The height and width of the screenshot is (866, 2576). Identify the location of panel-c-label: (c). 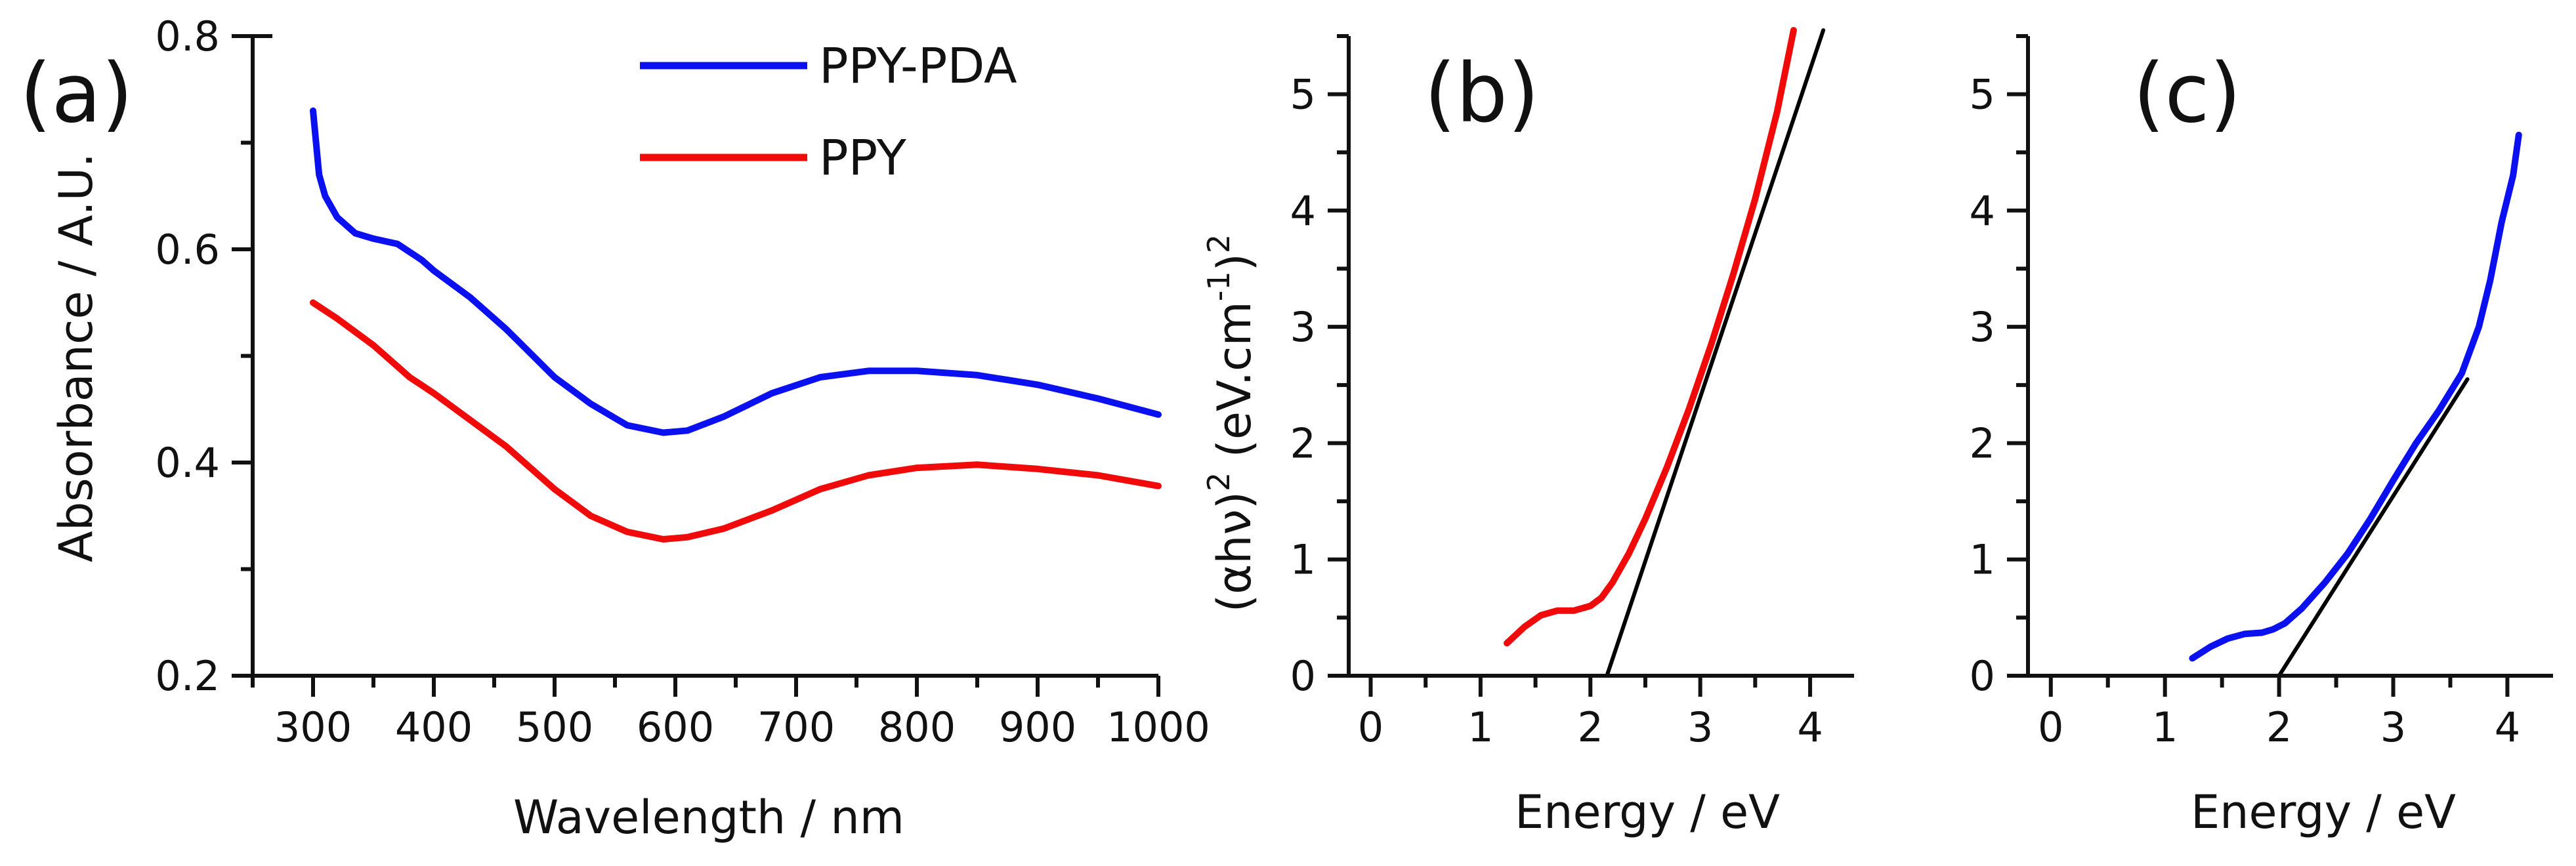
(2187, 94).